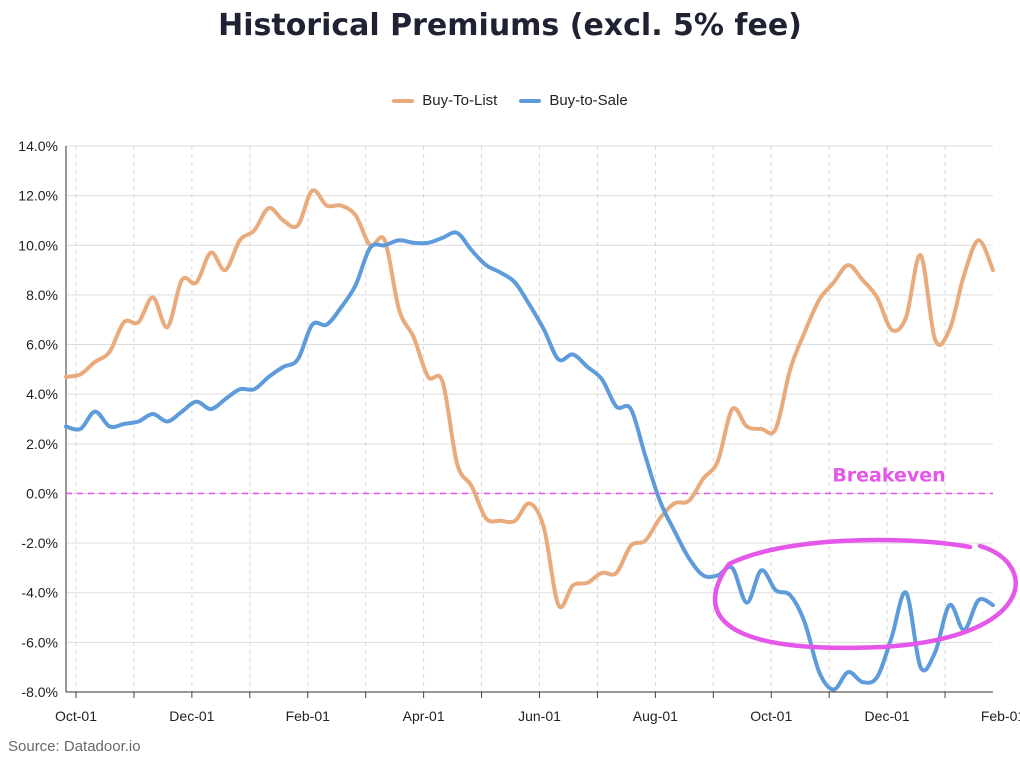 The height and width of the screenshot is (764, 1020). What do you see at coordinates (403, 100) in the screenshot?
I see `legend-swatch-buy-to-list` at bounding box center [403, 100].